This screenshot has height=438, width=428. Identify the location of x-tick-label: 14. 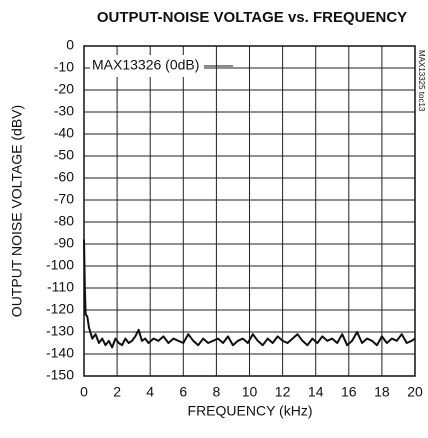
(316, 392).